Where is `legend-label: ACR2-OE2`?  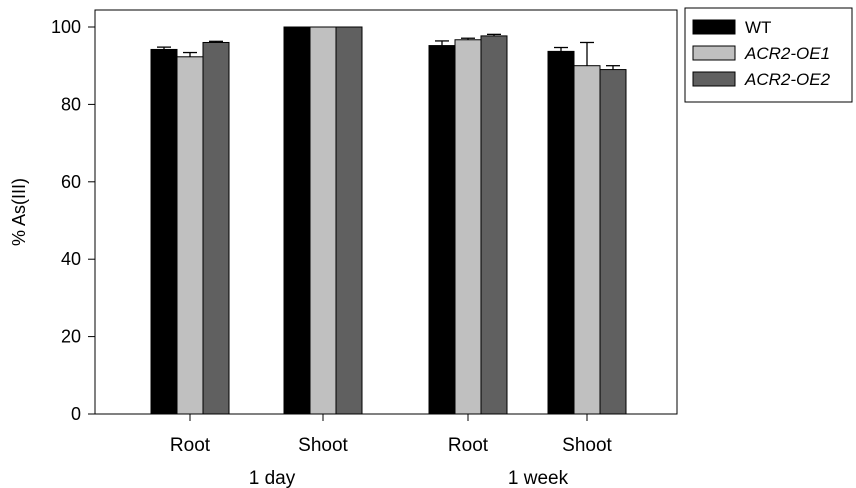
legend-label: ACR2-OE2 is located at coordinates (787, 79).